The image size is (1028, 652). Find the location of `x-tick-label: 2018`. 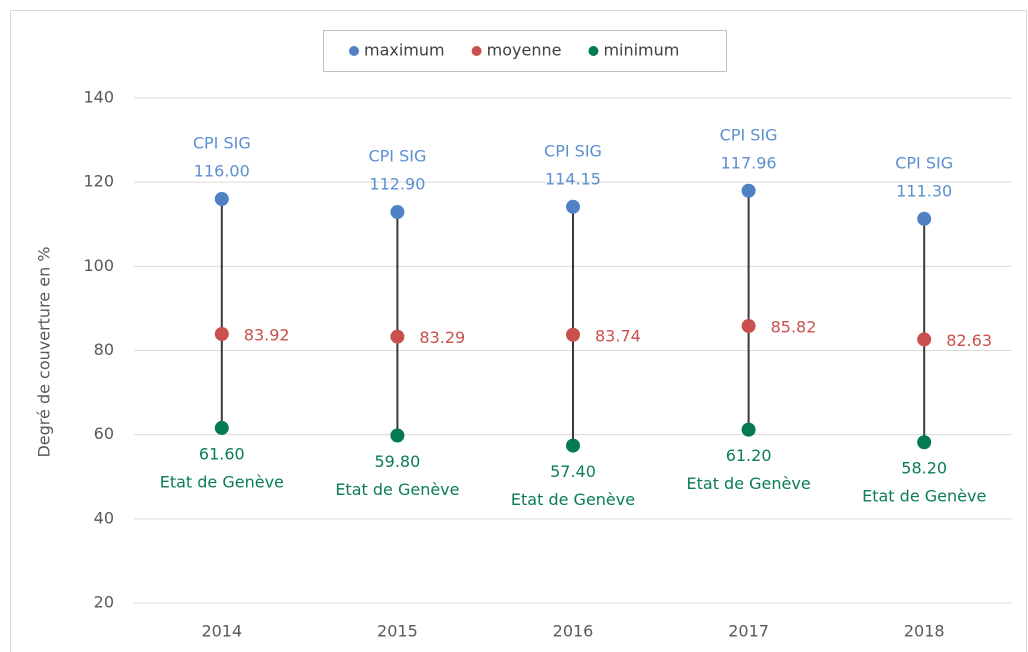

x-tick-label: 2018 is located at coordinates (924, 631).